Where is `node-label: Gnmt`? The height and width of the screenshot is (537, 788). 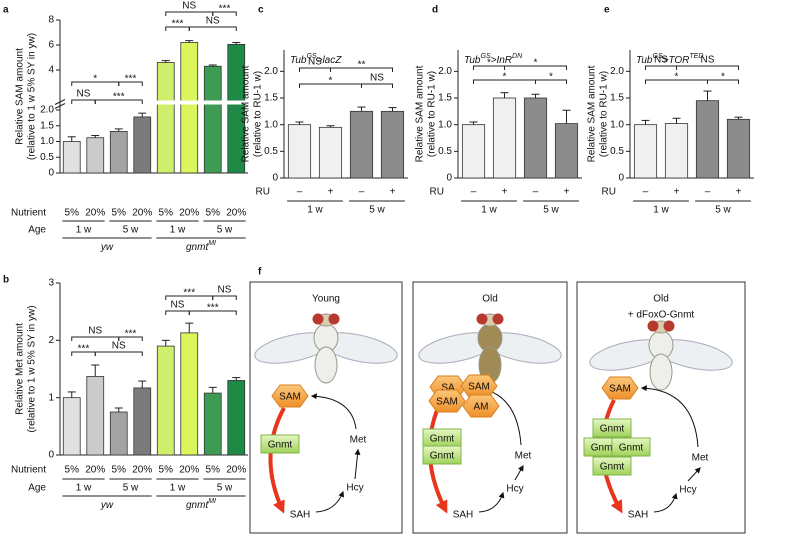
node-label: Gnmt is located at coordinates (612, 467).